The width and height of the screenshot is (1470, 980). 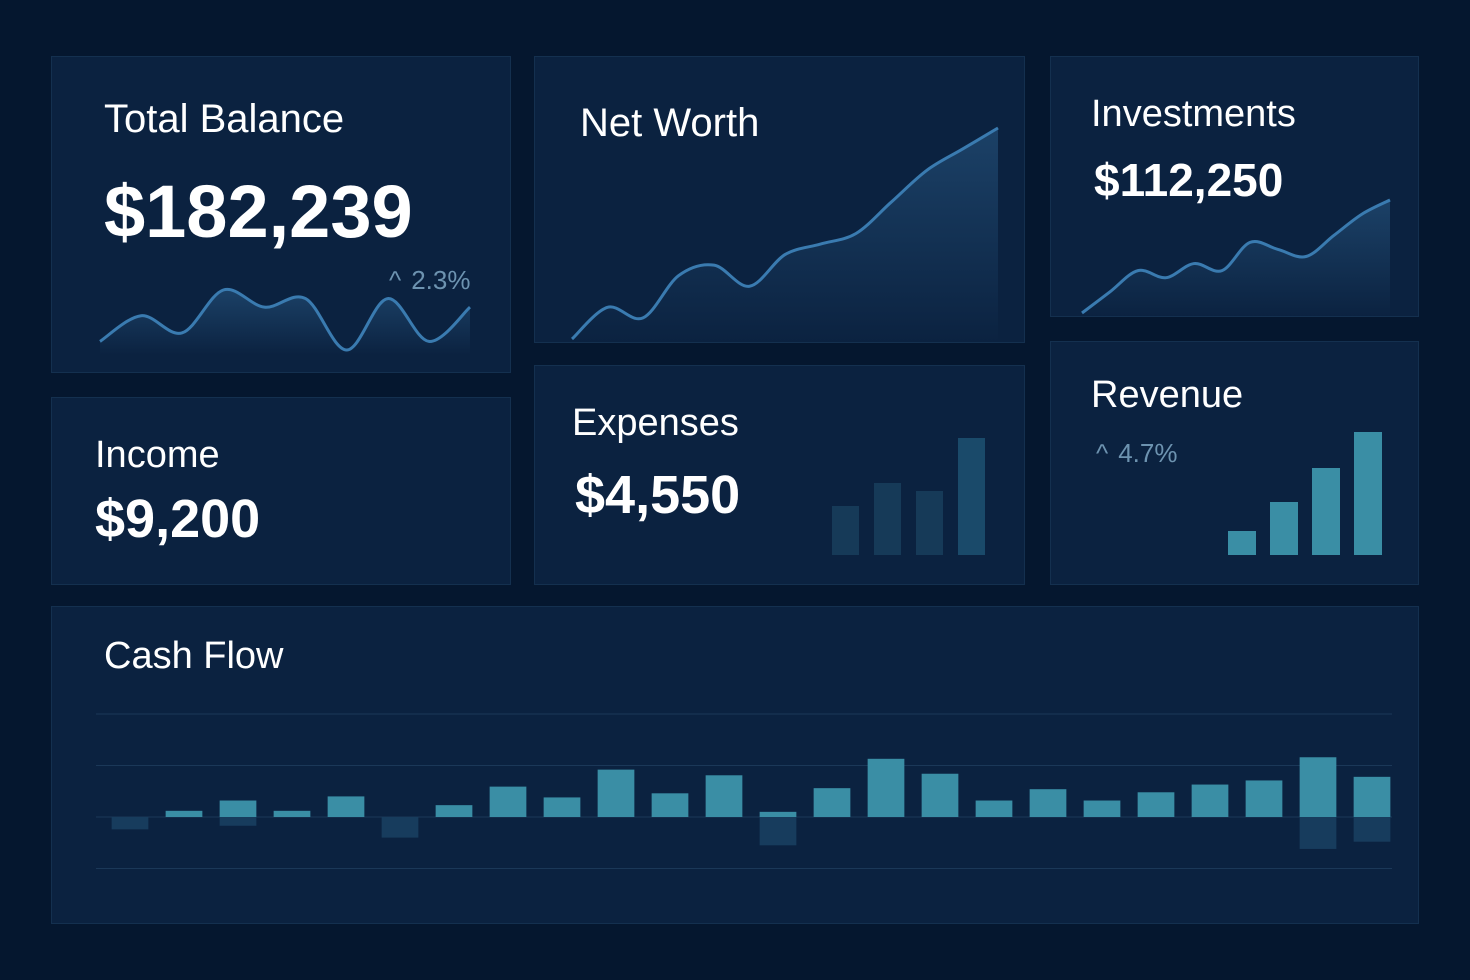 What do you see at coordinates (178, 519) in the screenshot?
I see `income-value: $9,200` at bounding box center [178, 519].